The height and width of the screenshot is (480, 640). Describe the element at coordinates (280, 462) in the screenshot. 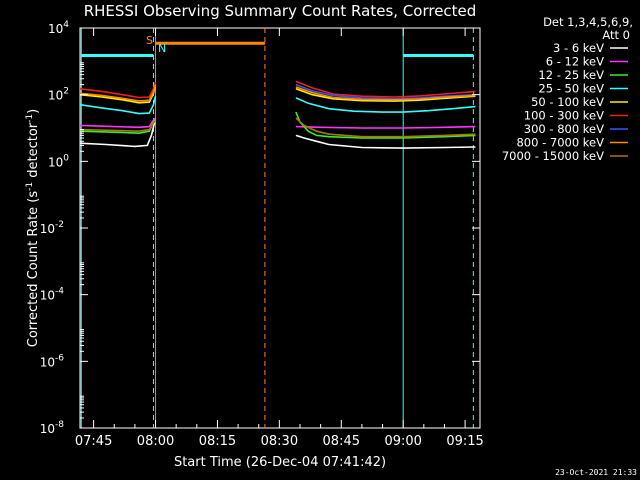

I see `x-axis-label: Start Time (26-Dec-04 07:41:42)` at that location.